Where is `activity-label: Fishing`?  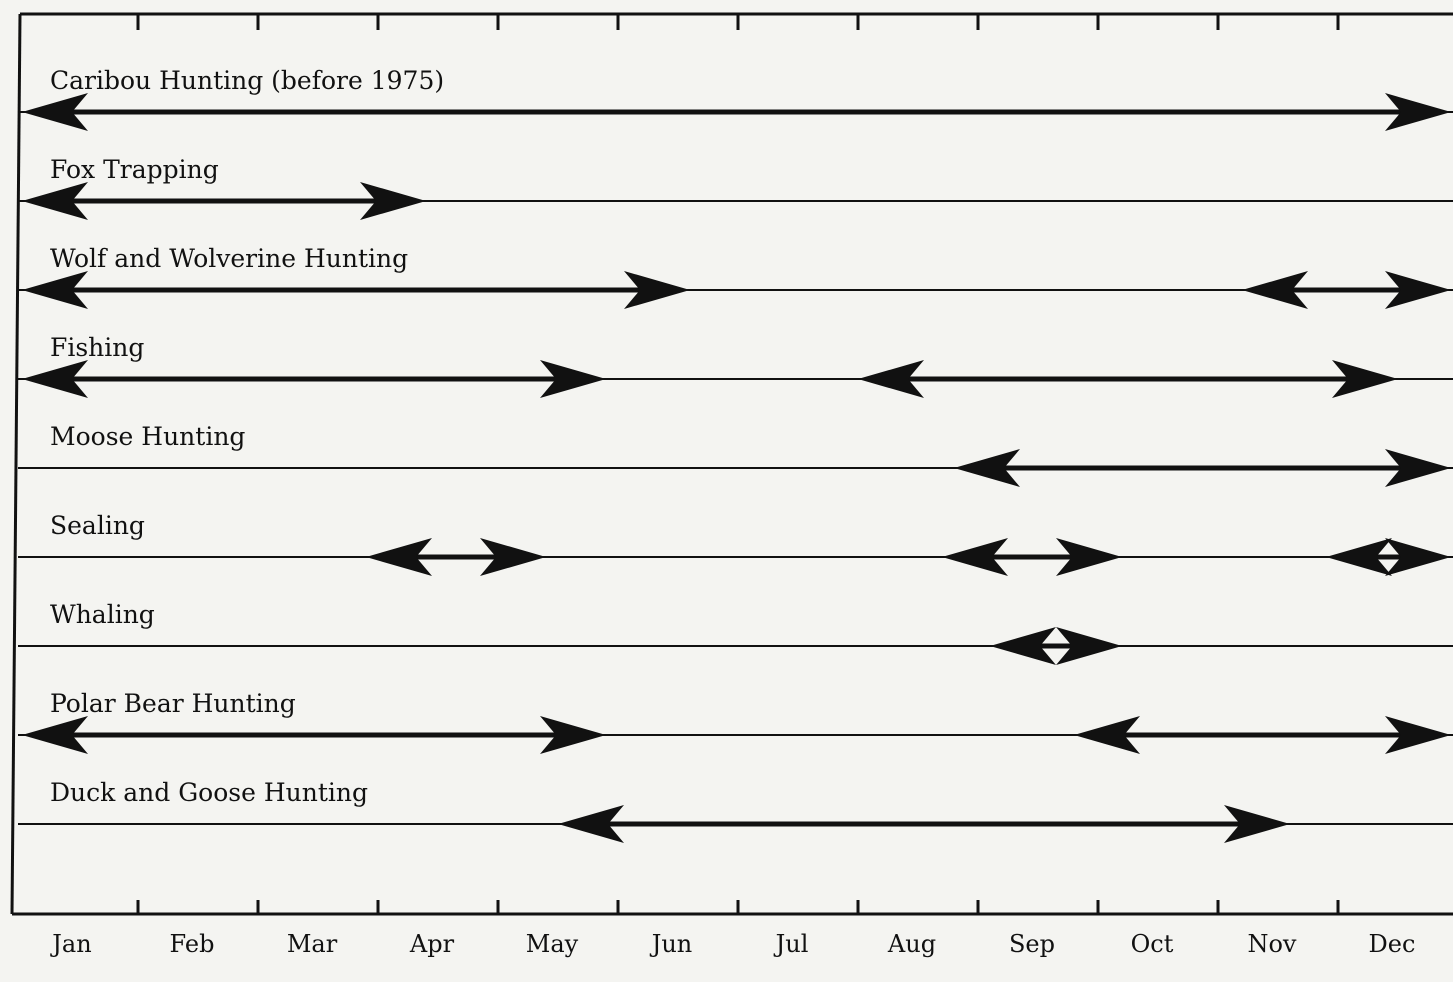 activity-label: Fishing is located at coordinates (97, 347).